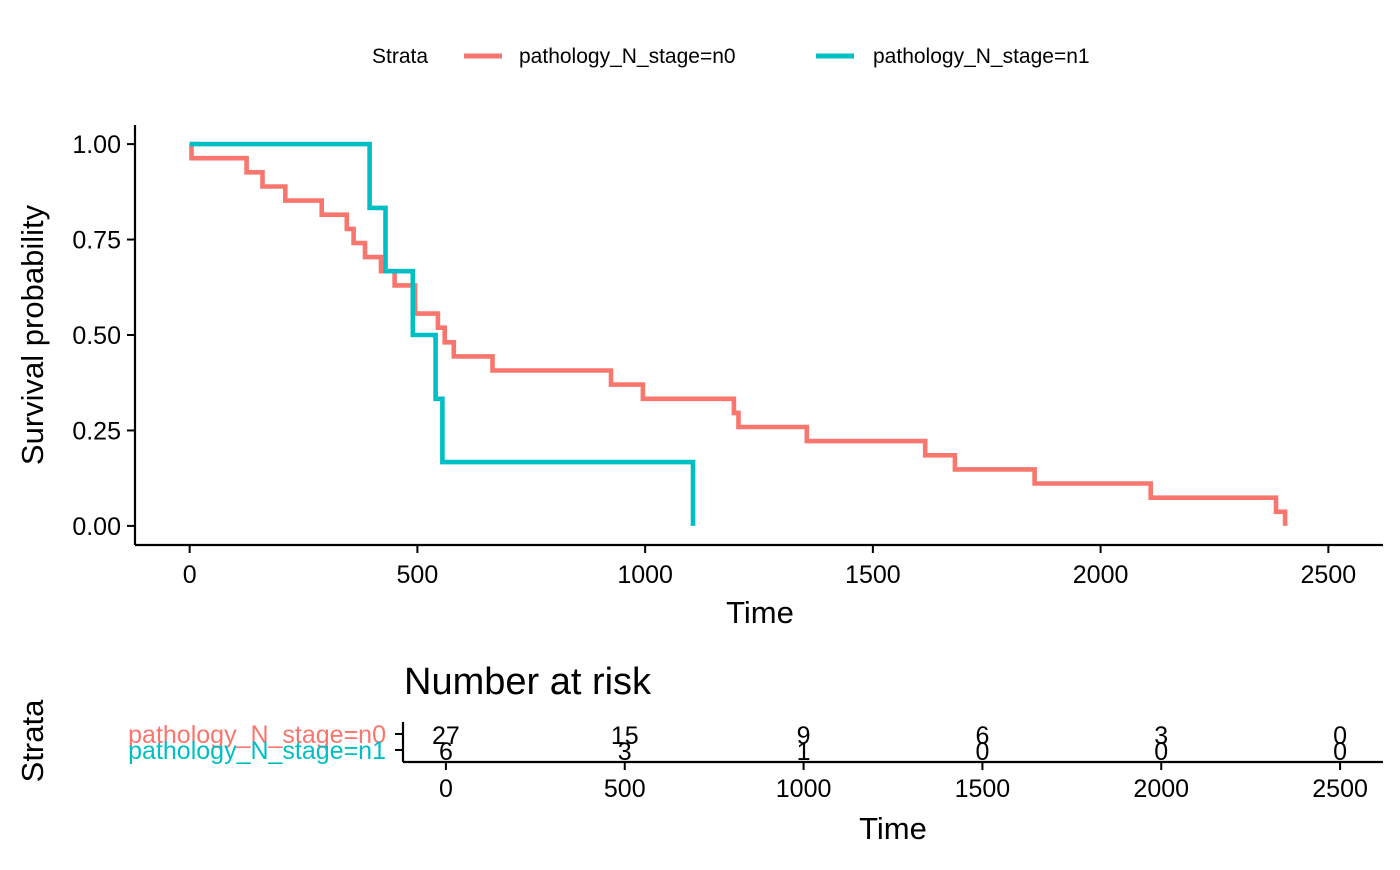  What do you see at coordinates (1340, 789) in the screenshot?
I see `risk-x-tick-label: 2500` at bounding box center [1340, 789].